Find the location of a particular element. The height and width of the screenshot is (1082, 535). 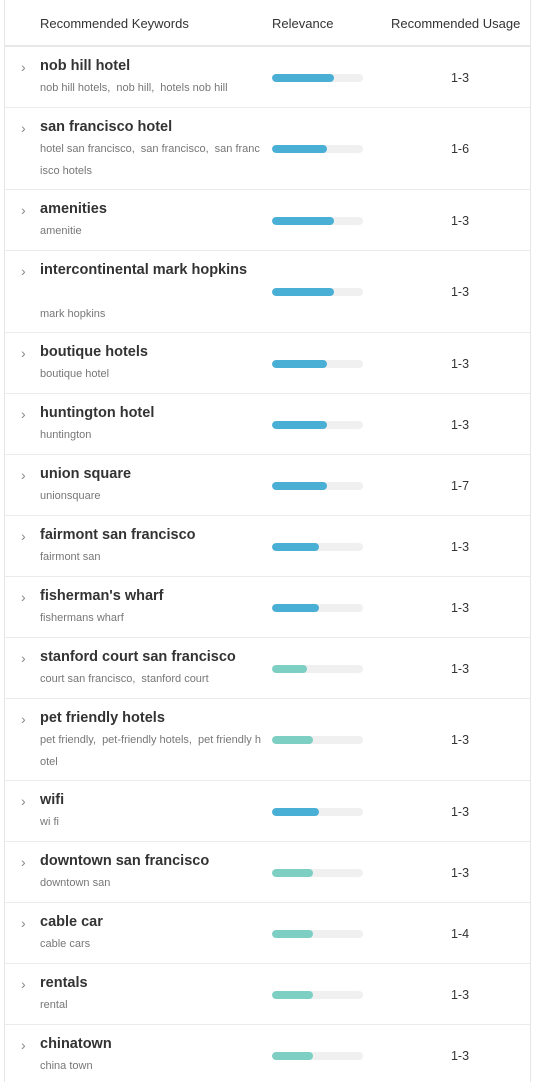

variant-text: san francisco is located at coordinates (173, 149).